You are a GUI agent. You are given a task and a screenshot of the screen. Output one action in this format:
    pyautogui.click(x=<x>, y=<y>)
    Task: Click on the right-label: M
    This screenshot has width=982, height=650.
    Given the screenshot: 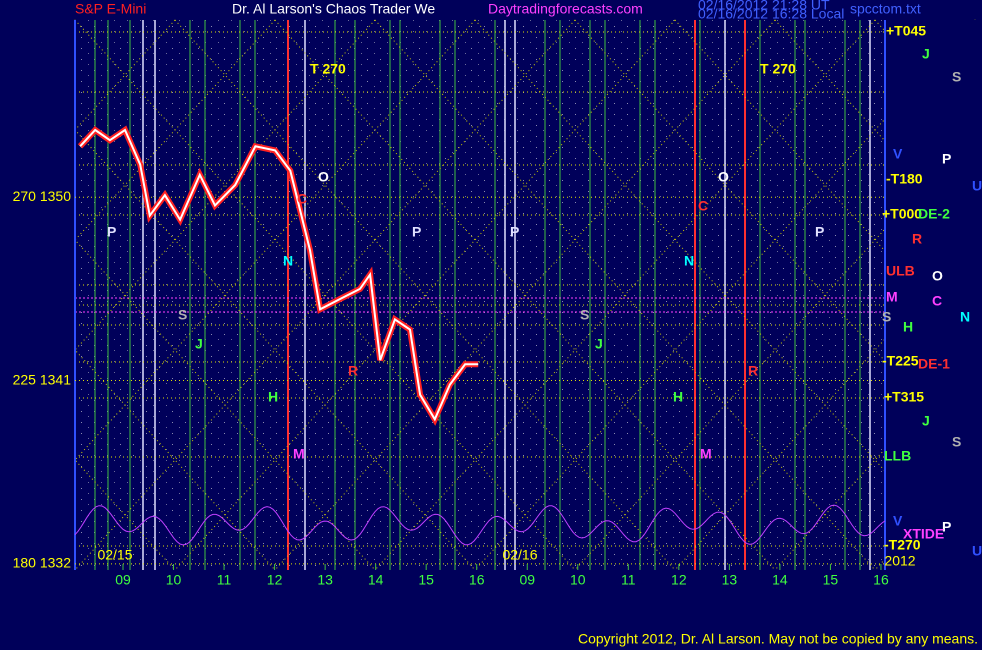 What is the action you would take?
    pyautogui.click(x=892, y=297)
    